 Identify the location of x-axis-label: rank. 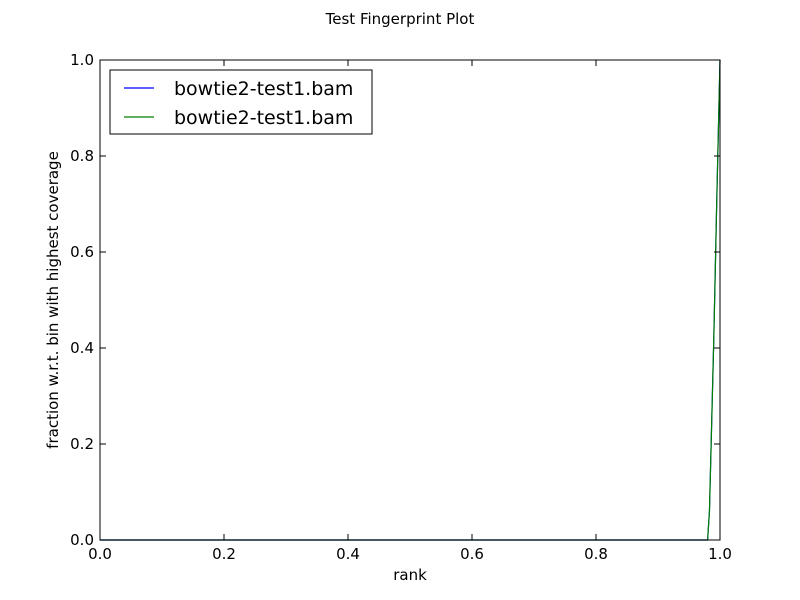
(410, 575).